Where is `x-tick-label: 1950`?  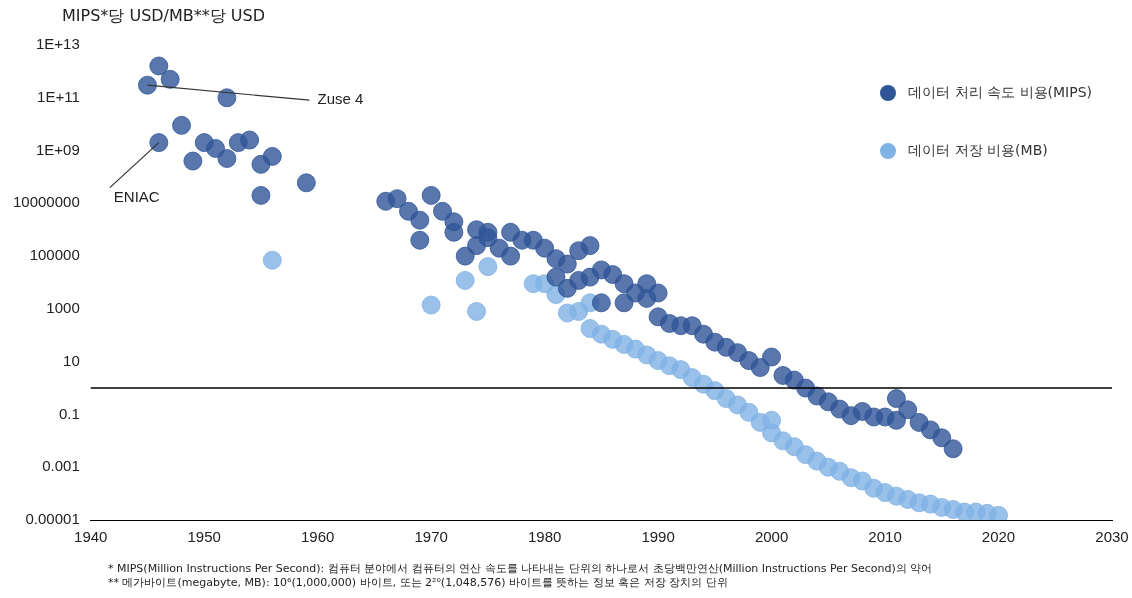 x-tick-label: 1950 is located at coordinates (204, 537).